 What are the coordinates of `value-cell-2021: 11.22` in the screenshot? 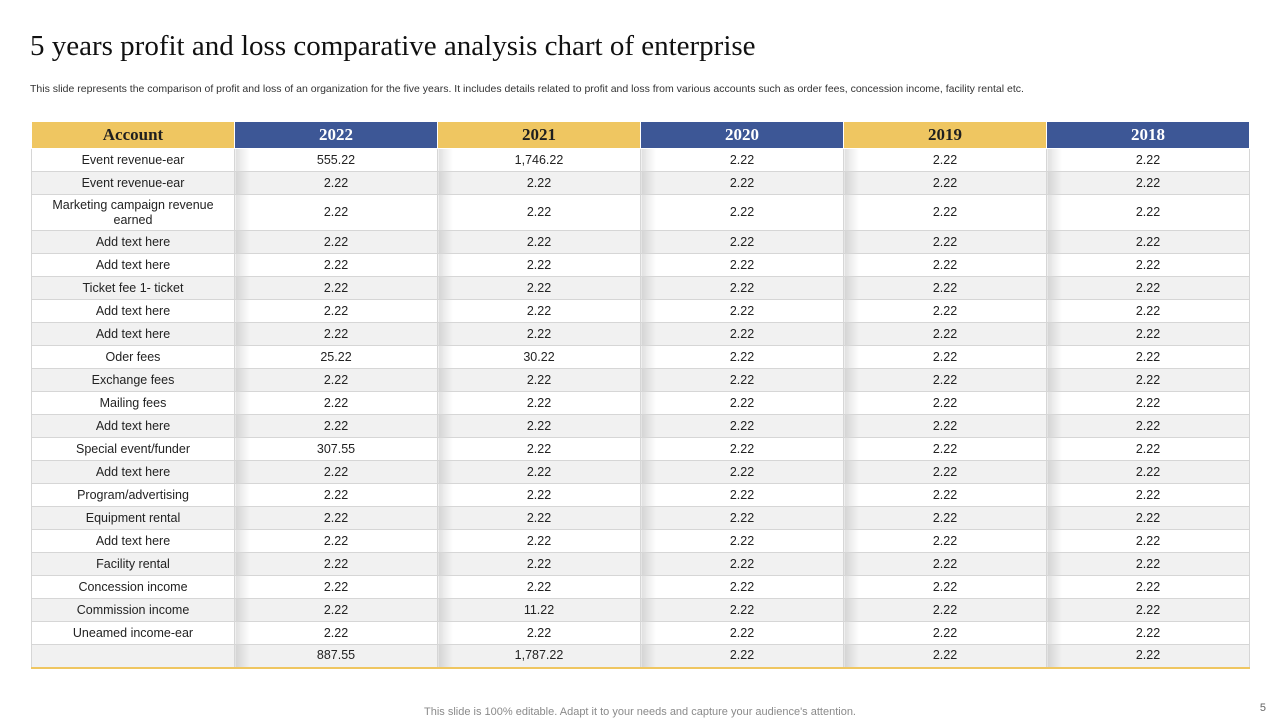 It's located at (539, 610).